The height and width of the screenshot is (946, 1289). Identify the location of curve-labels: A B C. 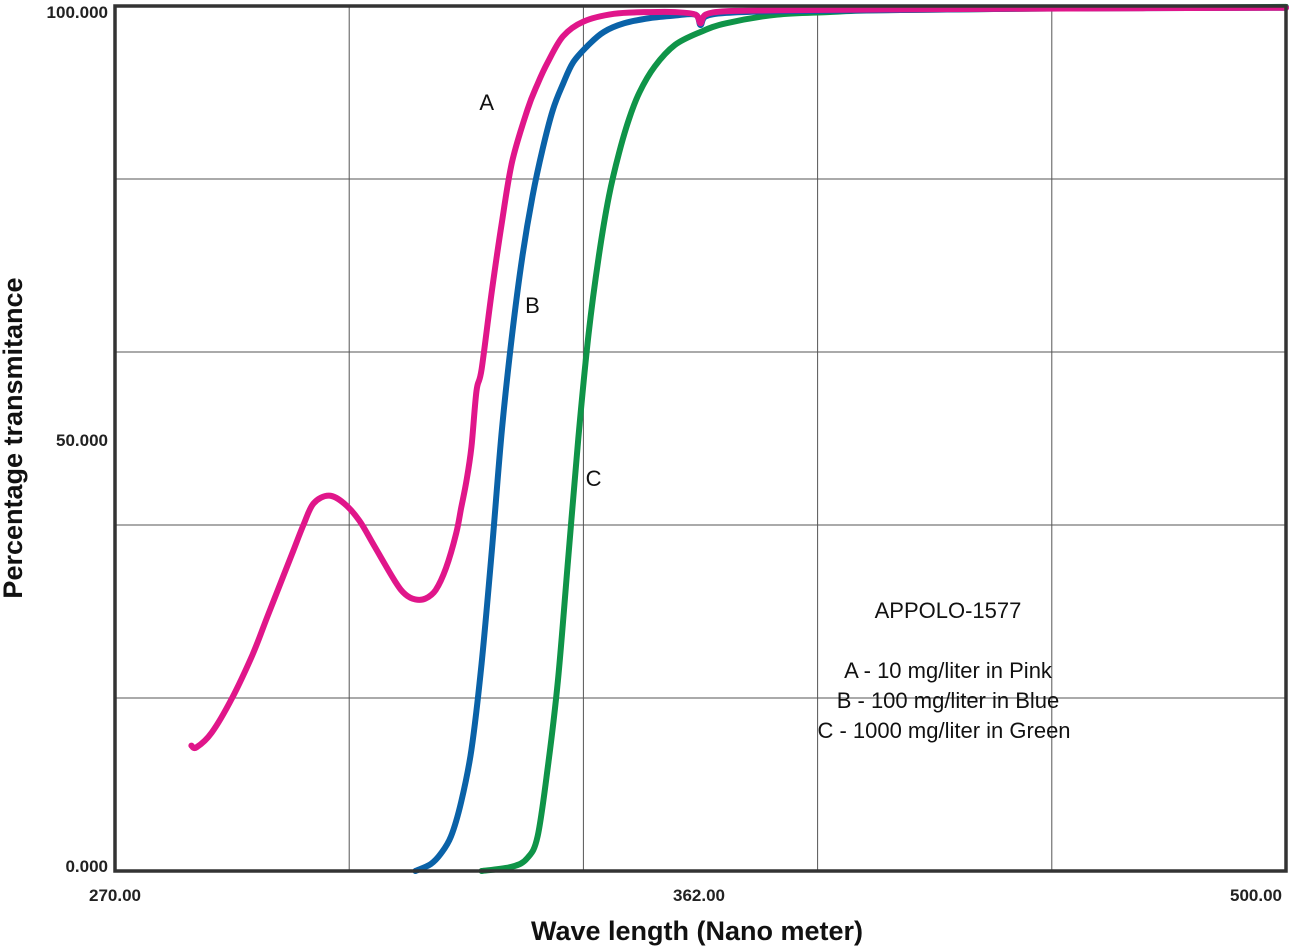
(540, 290).